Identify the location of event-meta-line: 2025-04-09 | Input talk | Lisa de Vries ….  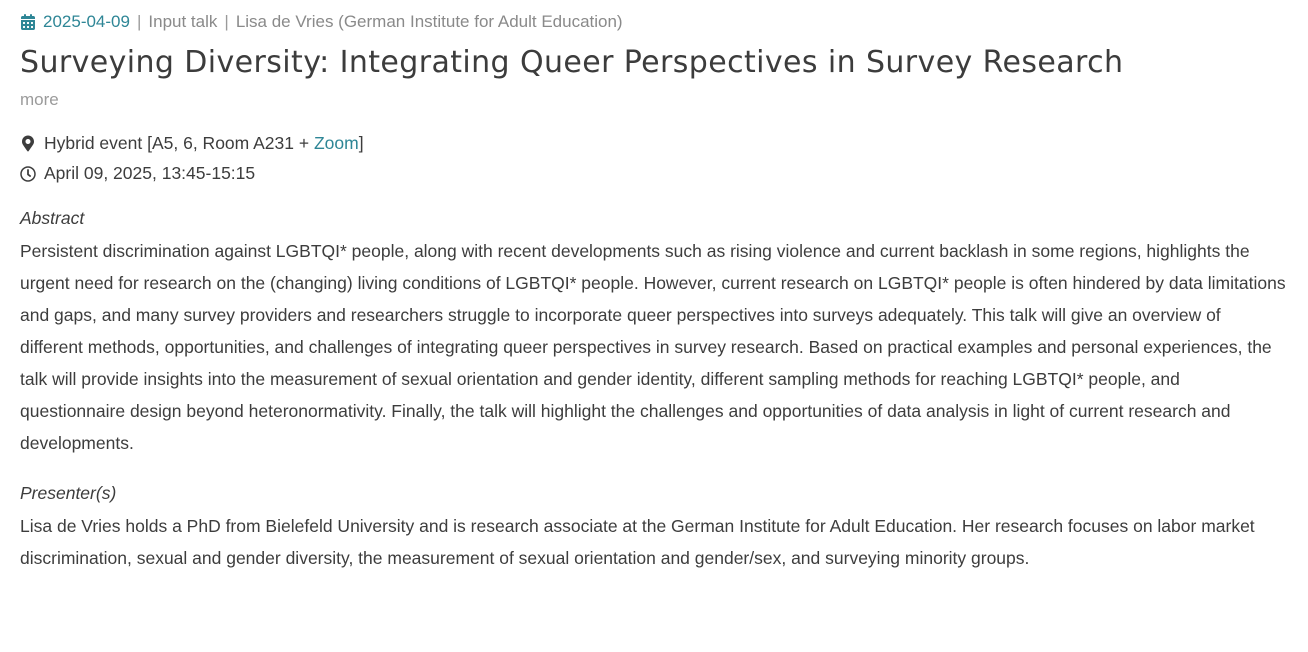
(654, 20).